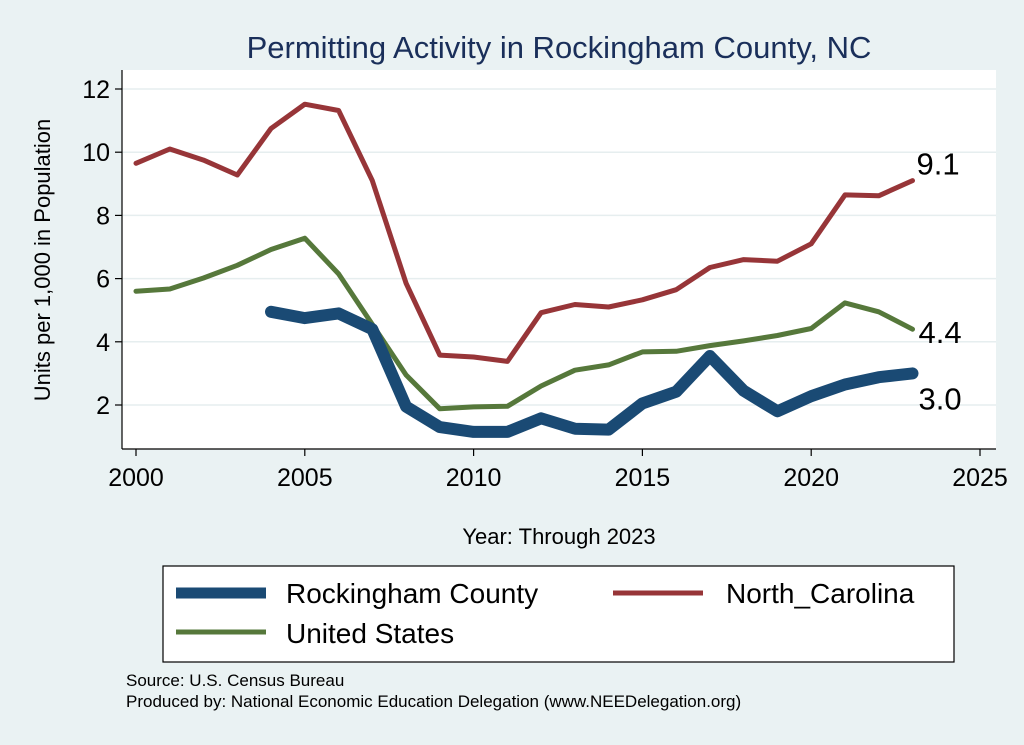 Image resolution: width=1024 pixels, height=745 pixels. I want to click on x-axis-label: Year: Through 2023, so click(558, 536).